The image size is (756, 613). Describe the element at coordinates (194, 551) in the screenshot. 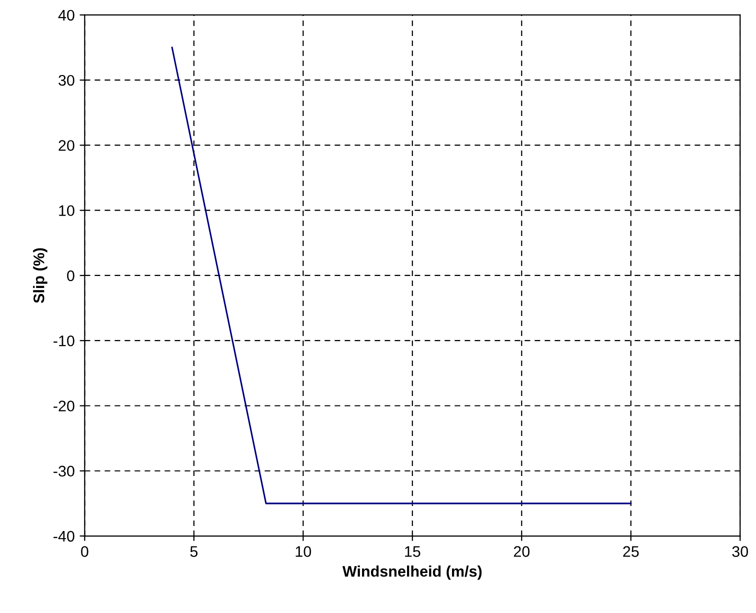

I see `x-tick-label: 5` at that location.